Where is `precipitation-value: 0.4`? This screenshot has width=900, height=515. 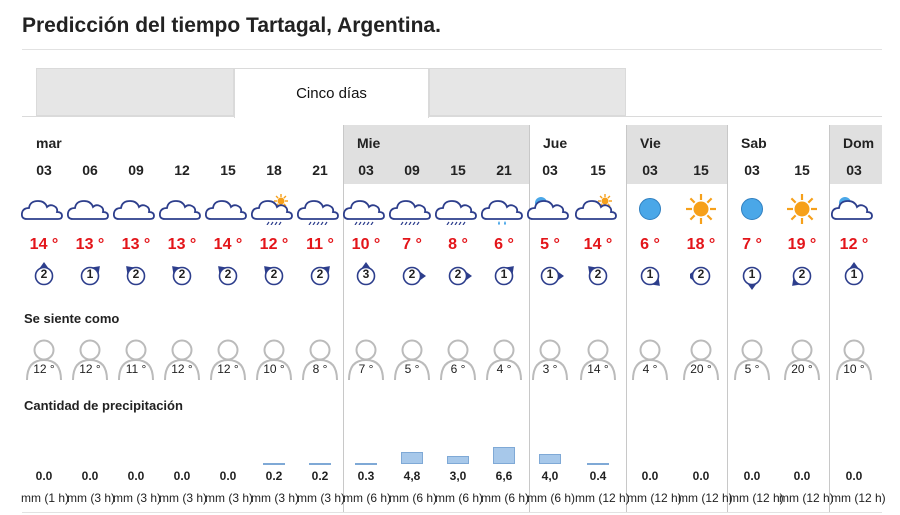 precipitation-value: 0.4 is located at coordinates (598, 476).